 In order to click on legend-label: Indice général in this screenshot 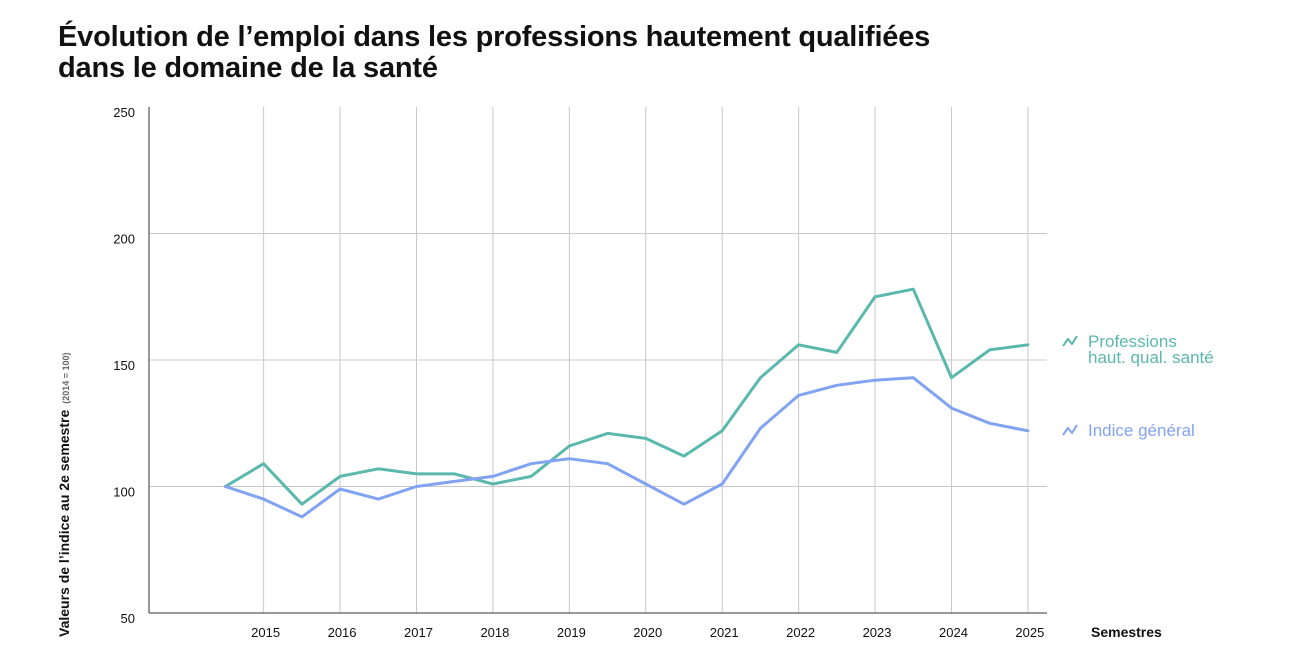, I will do `click(1141, 430)`.